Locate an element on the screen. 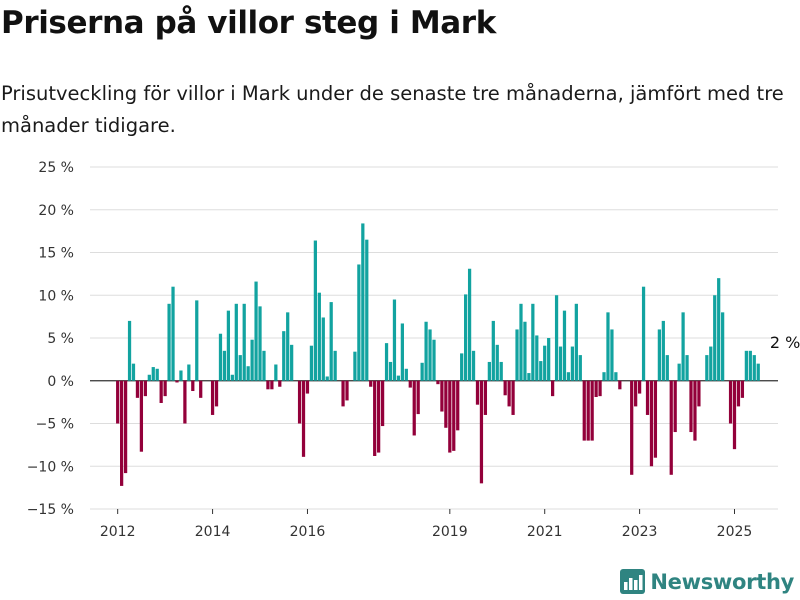 The image size is (800, 600). newsworthy-logo: Newsworthy is located at coordinates (707, 581).